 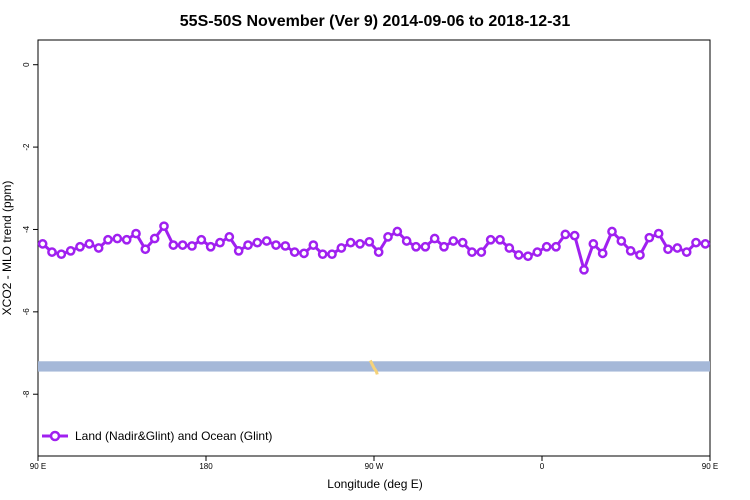 I want to click on x-tick-label: 0, so click(x=542, y=466).